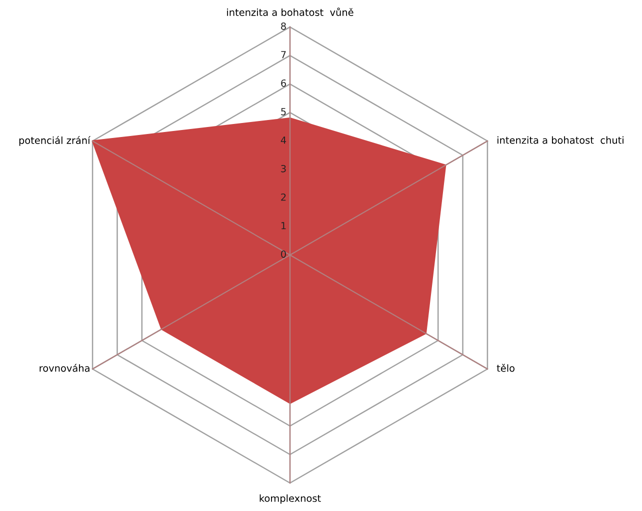 Image resolution: width=642 pixels, height=511 pixels. What do you see at coordinates (283, 197) in the screenshot?
I see `y-tick-label: 2` at bounding box center [283, 197].